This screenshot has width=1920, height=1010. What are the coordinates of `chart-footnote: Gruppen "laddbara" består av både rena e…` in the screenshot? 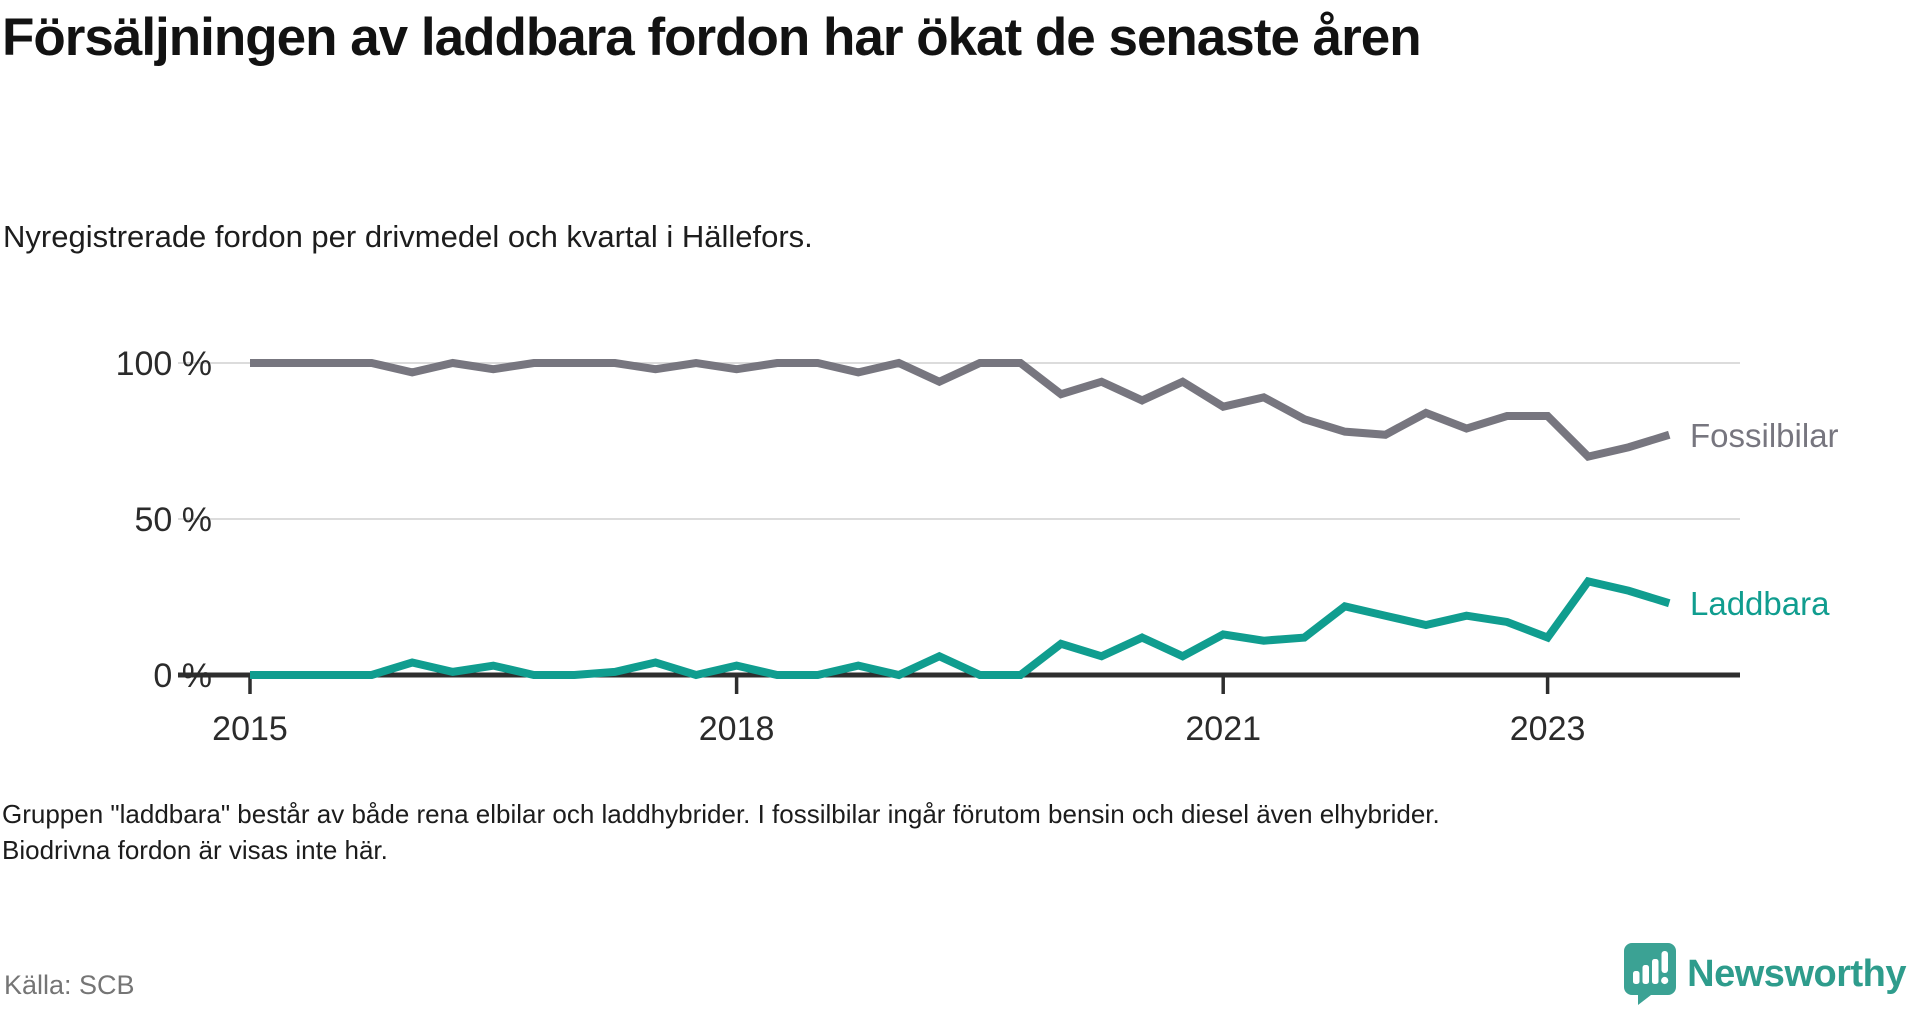 It's located at (721, 832).